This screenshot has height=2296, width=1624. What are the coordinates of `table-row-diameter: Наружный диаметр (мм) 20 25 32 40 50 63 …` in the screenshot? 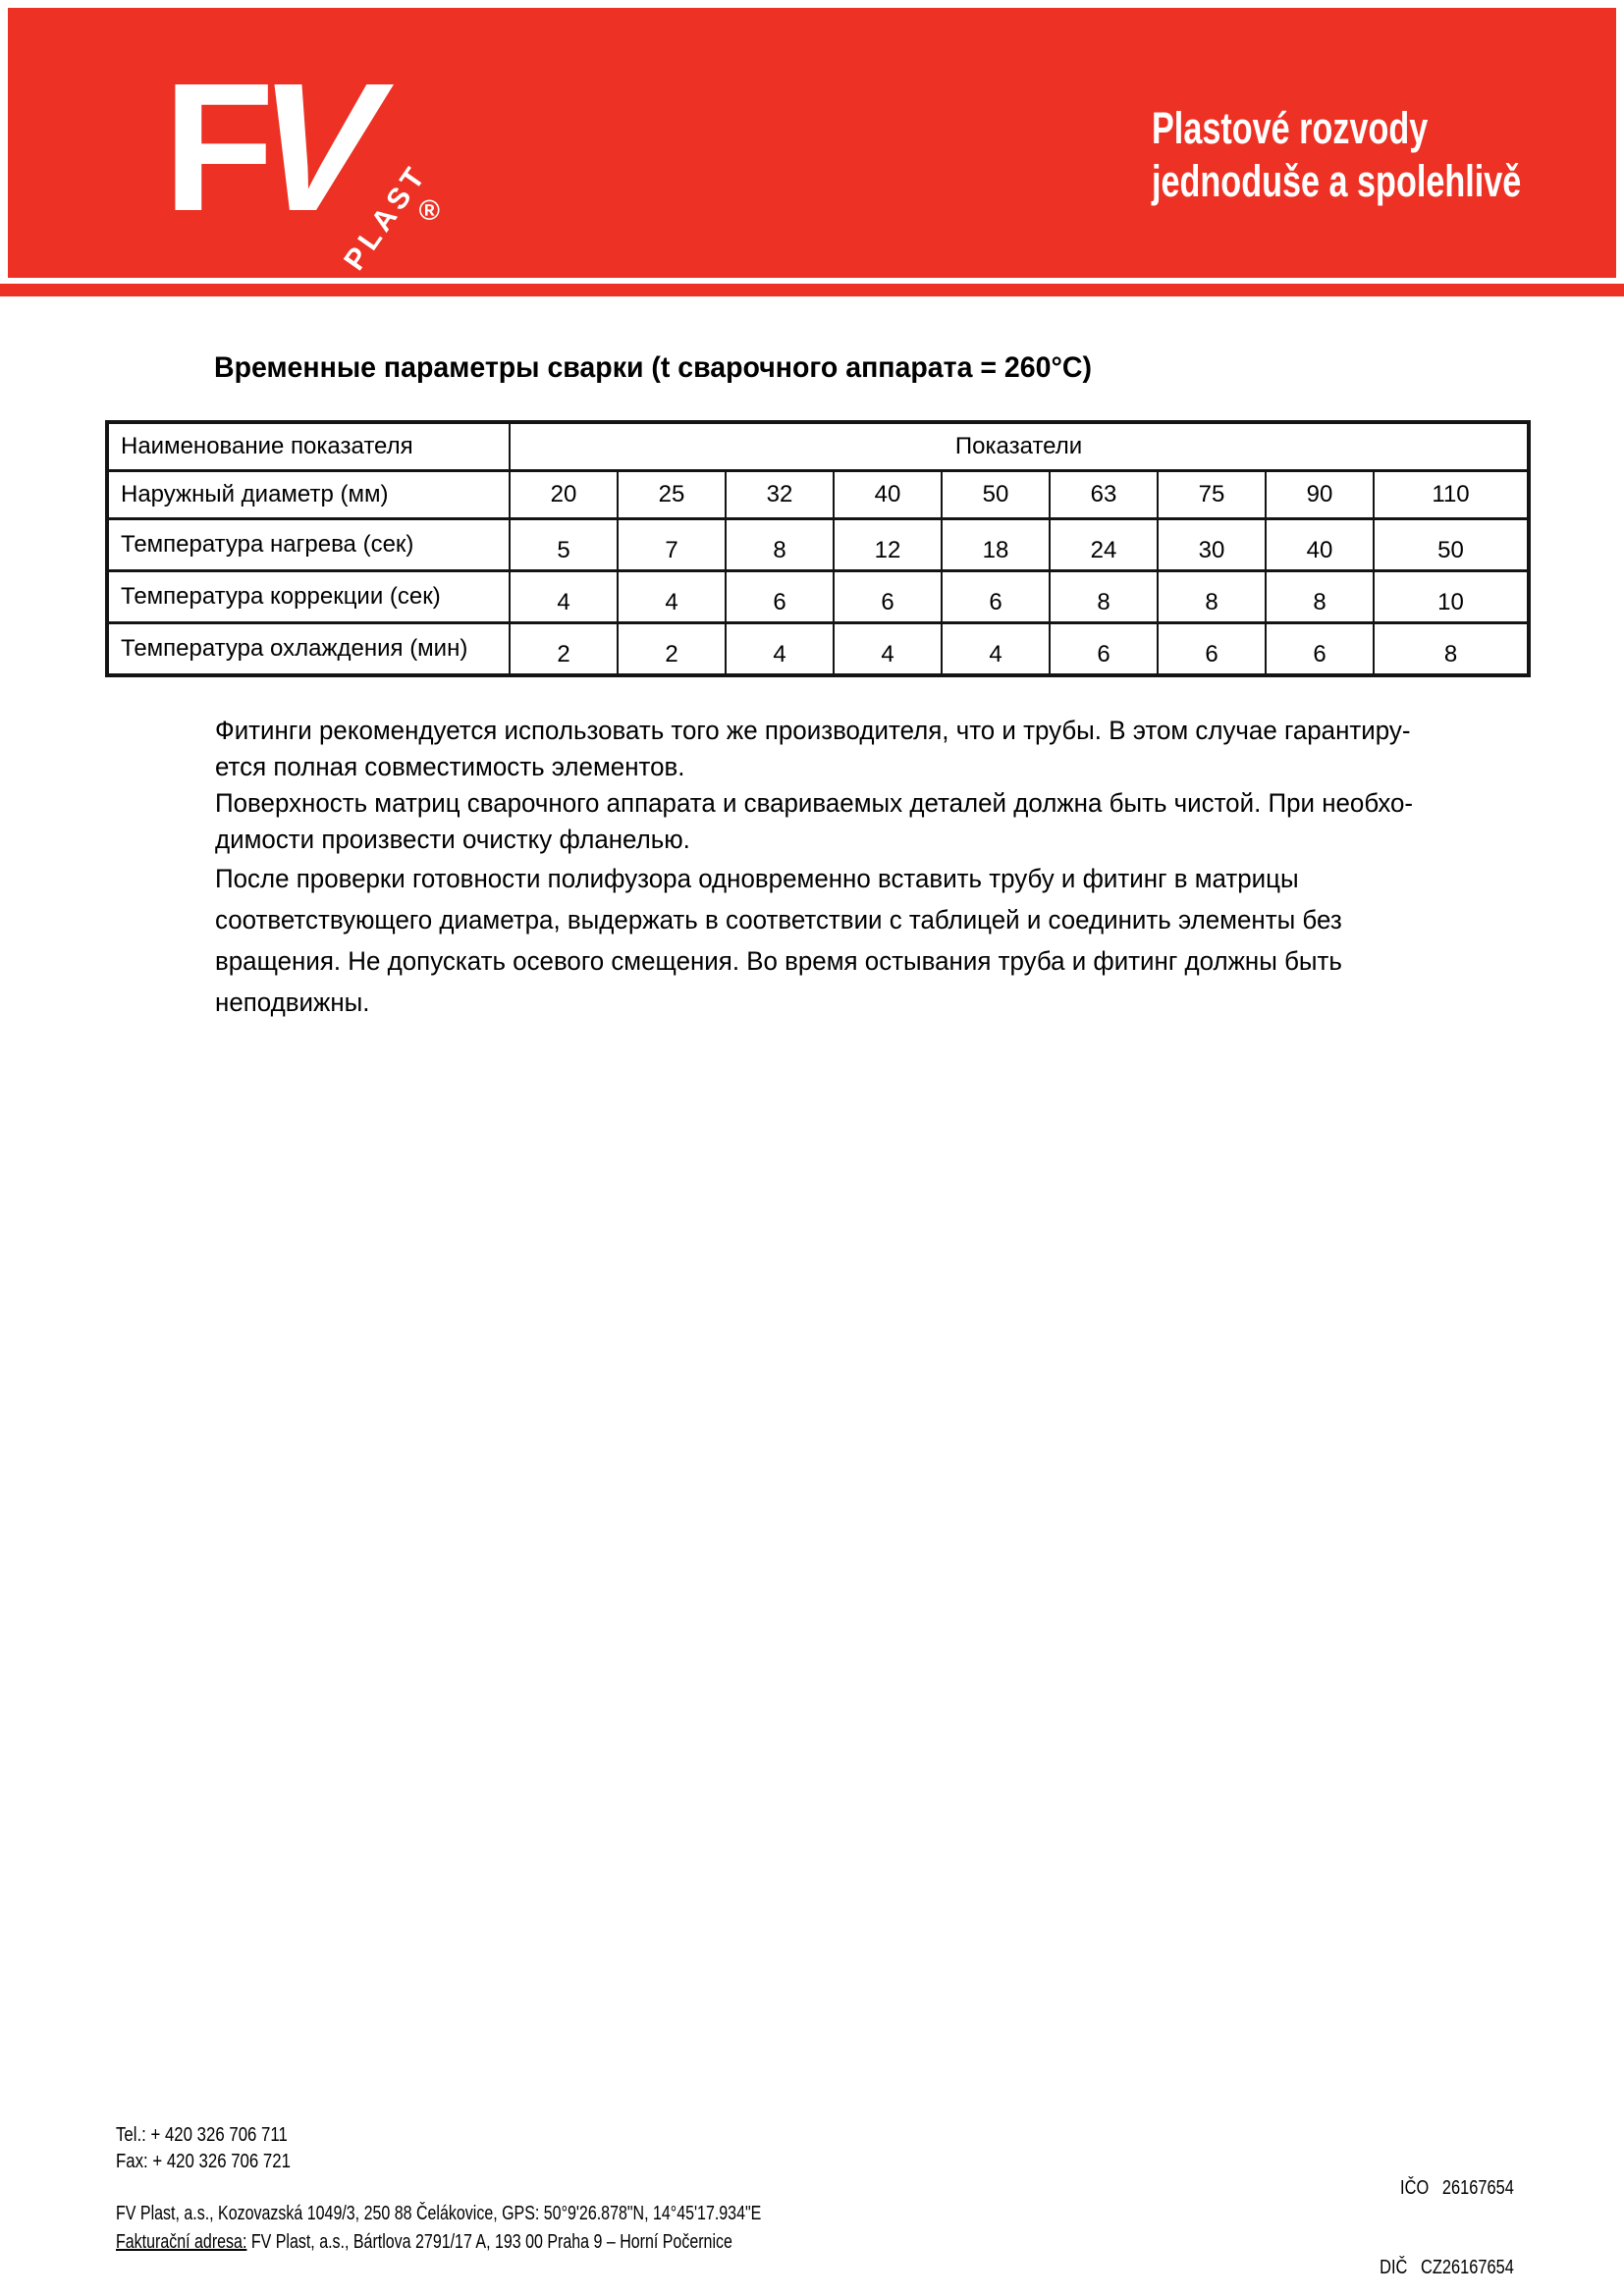 It's located at (818, 495).